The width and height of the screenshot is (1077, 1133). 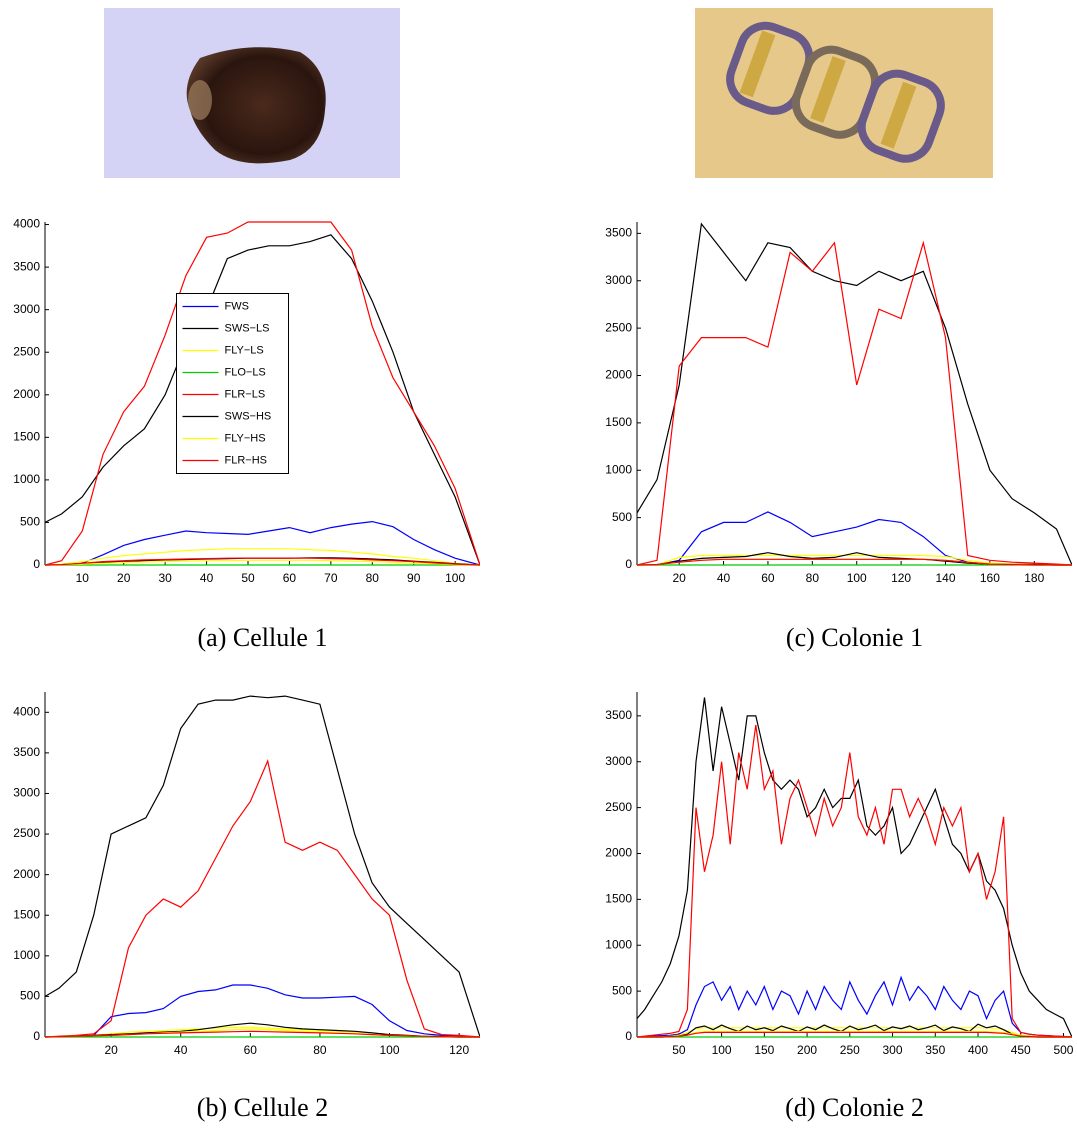 I want to click on legend-label: FLR−LS, so click(x=245, y=394).